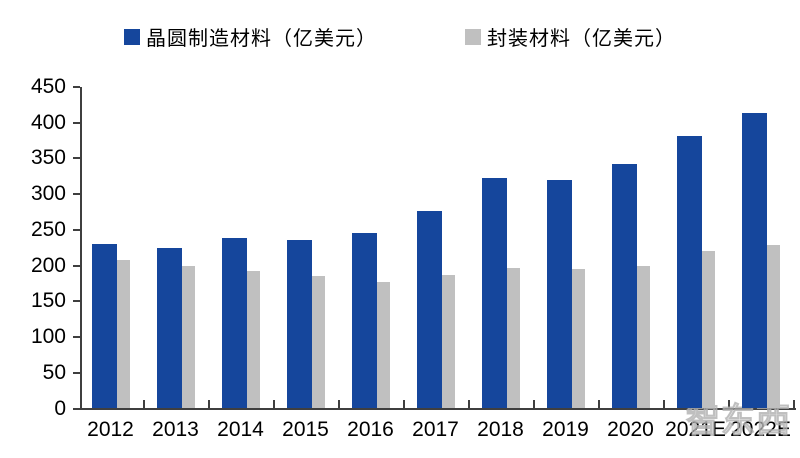  I want to click on bar-wafer-2014, so click(234, 323).